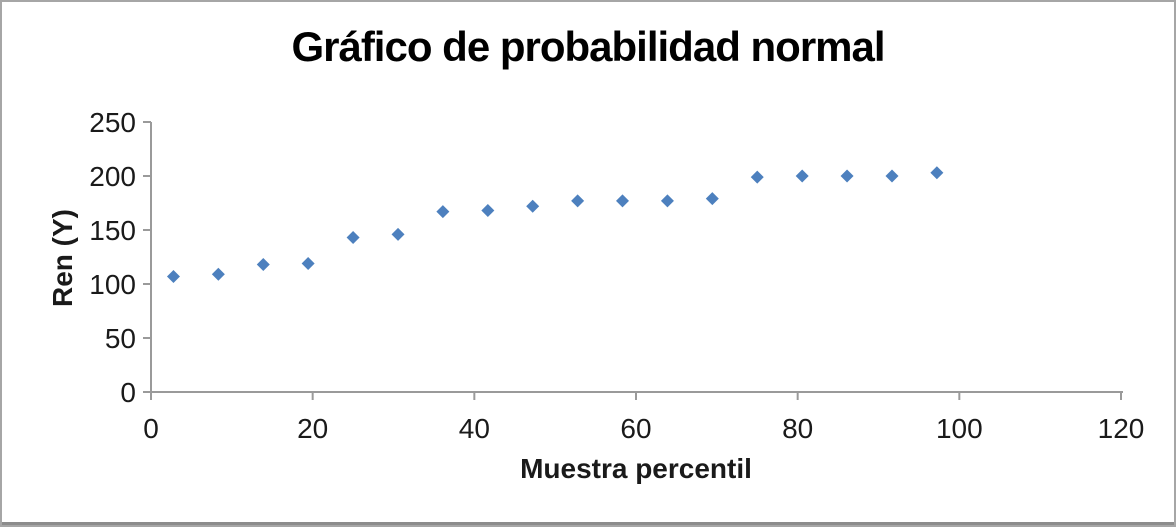  I want to click on x-tick-label: 40, so click(474, 428).